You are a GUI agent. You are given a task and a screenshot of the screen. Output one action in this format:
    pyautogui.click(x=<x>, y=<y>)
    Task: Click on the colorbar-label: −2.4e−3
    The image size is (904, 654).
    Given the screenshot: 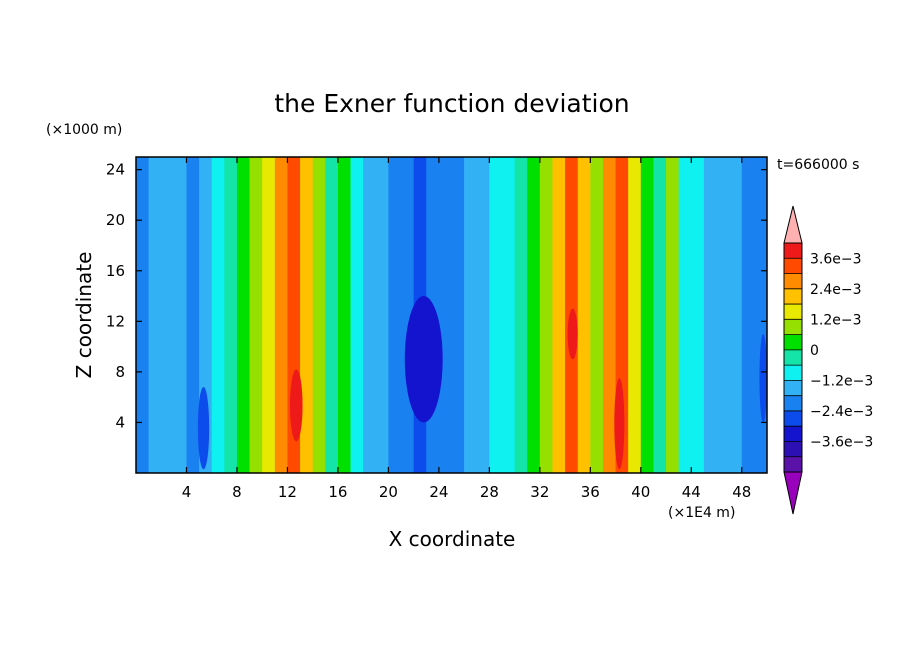 What is the action you would take?
    pyautogui.click(x=841, y=412)
    